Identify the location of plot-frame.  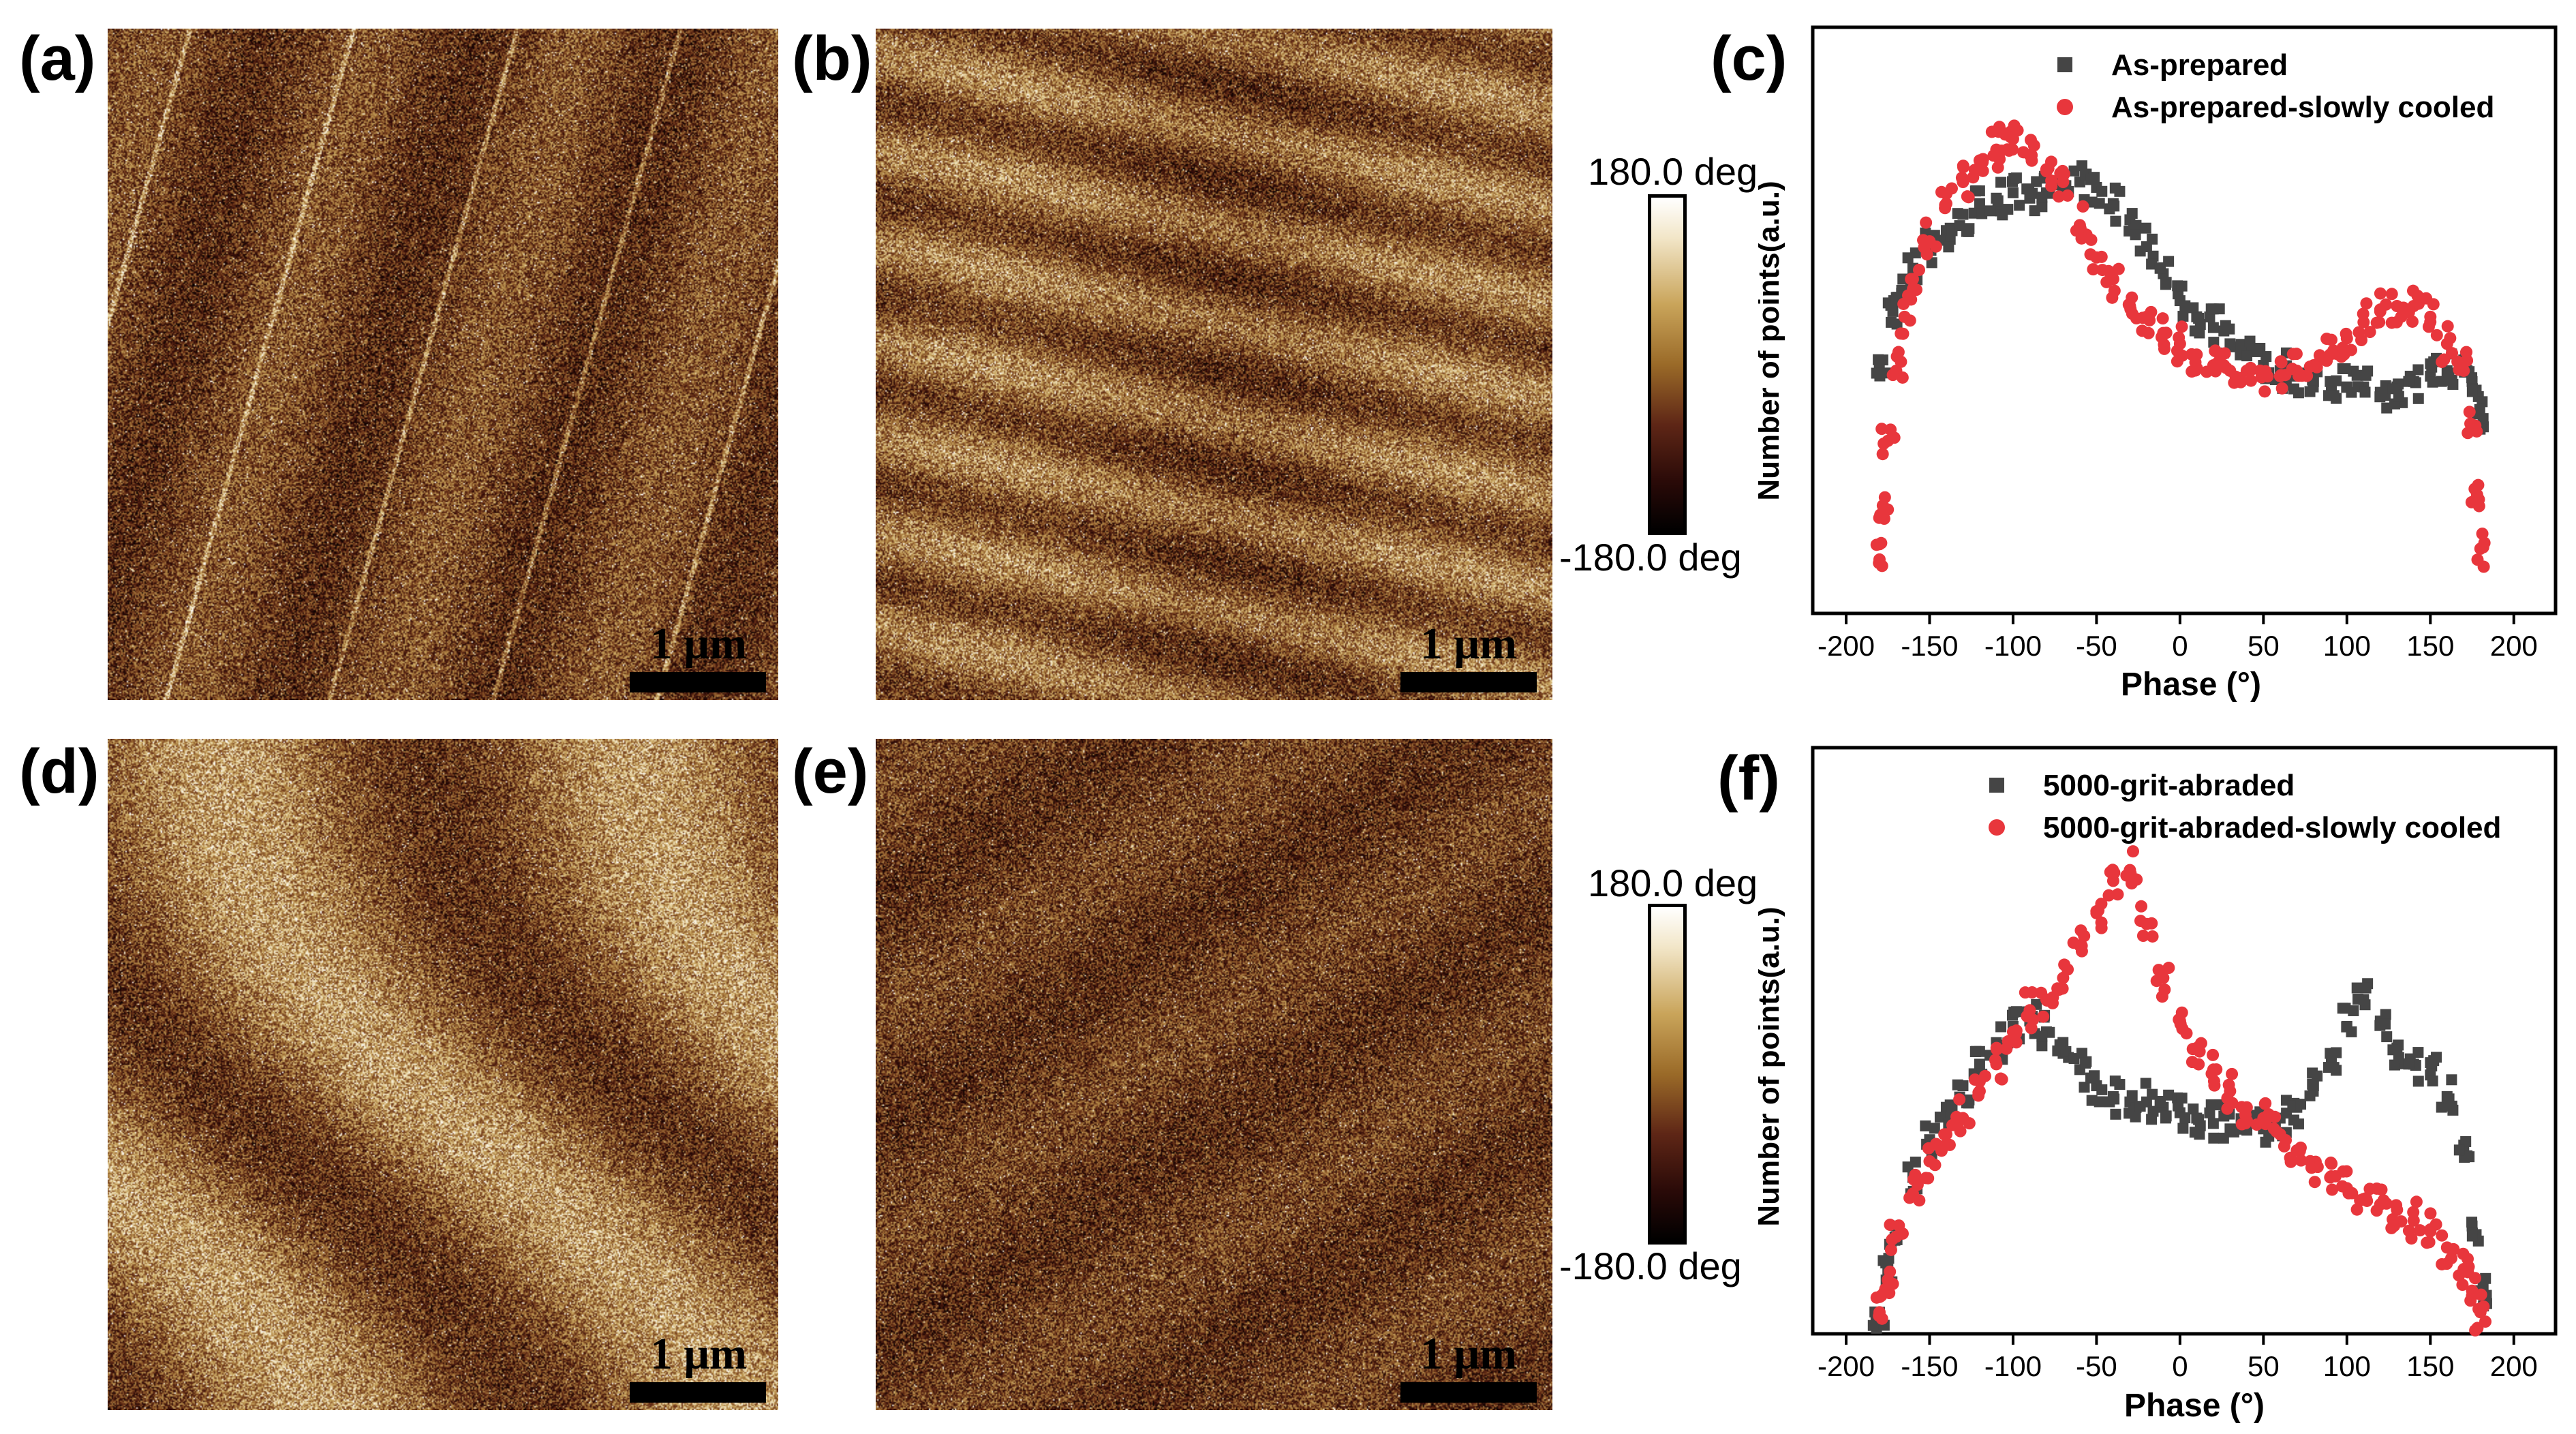
(2184, 320).